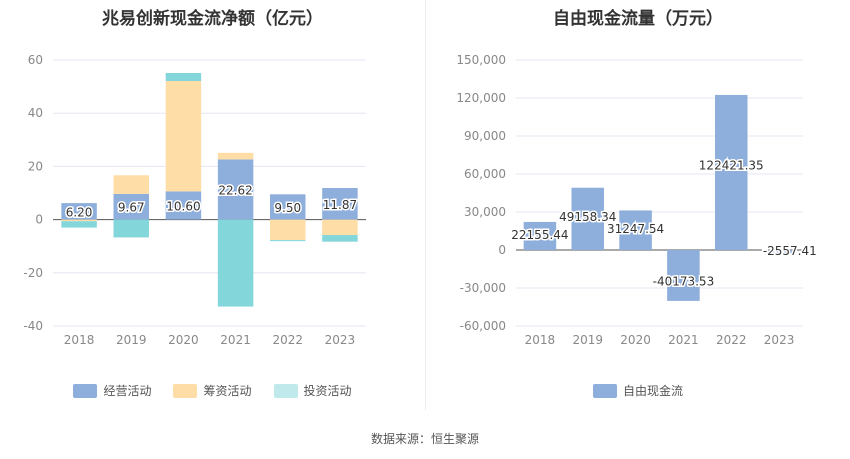 This screenshot has height=459, width=850. I want to click on data-source-footer: 数据来源：恒生聚源, so click(424, 439).